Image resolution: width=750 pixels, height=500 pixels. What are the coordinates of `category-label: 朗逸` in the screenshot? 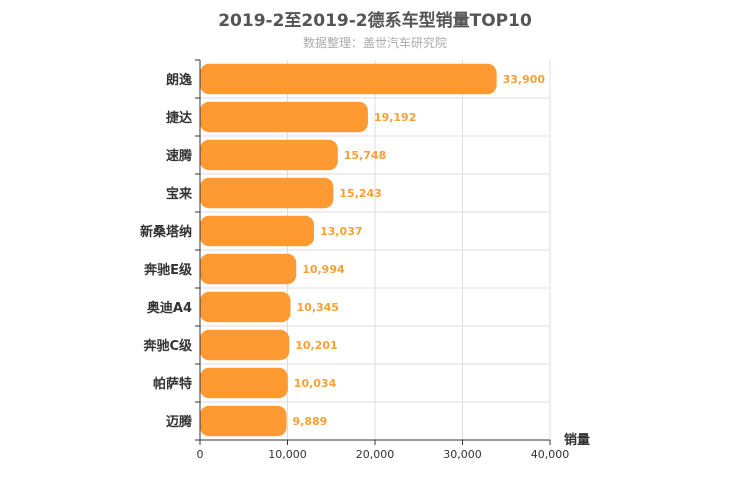 It's located at (179, 80).